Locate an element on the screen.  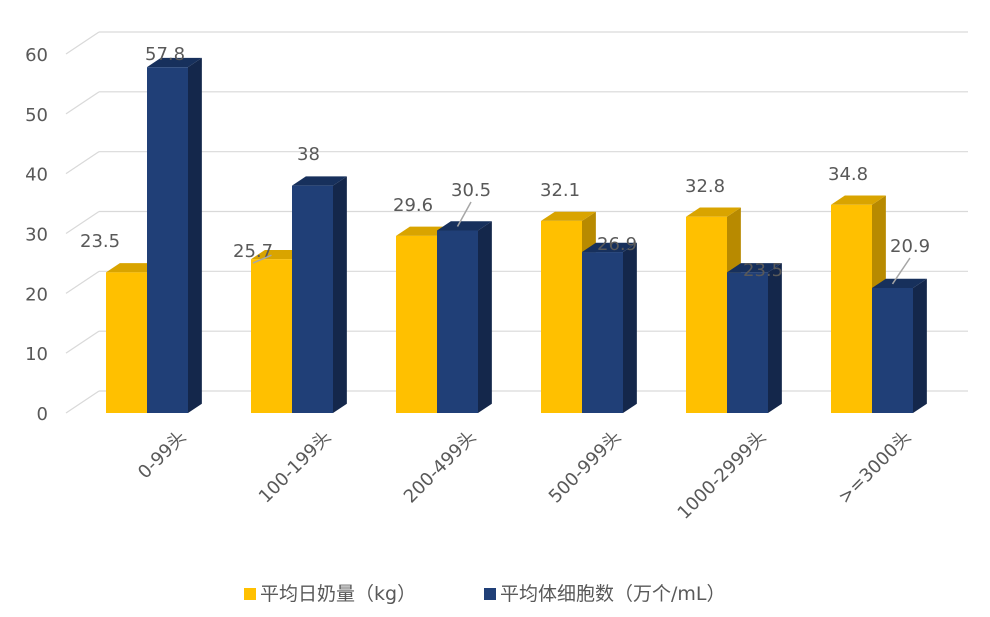
x-category-label: >=3000头 is located at coordinates (874, 467).